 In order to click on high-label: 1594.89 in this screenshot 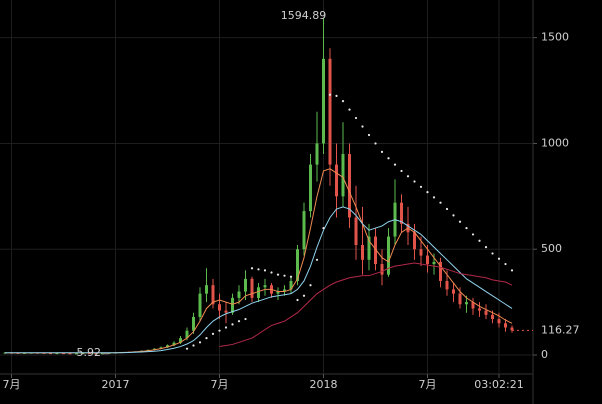, I will do `click(304, 15)`.